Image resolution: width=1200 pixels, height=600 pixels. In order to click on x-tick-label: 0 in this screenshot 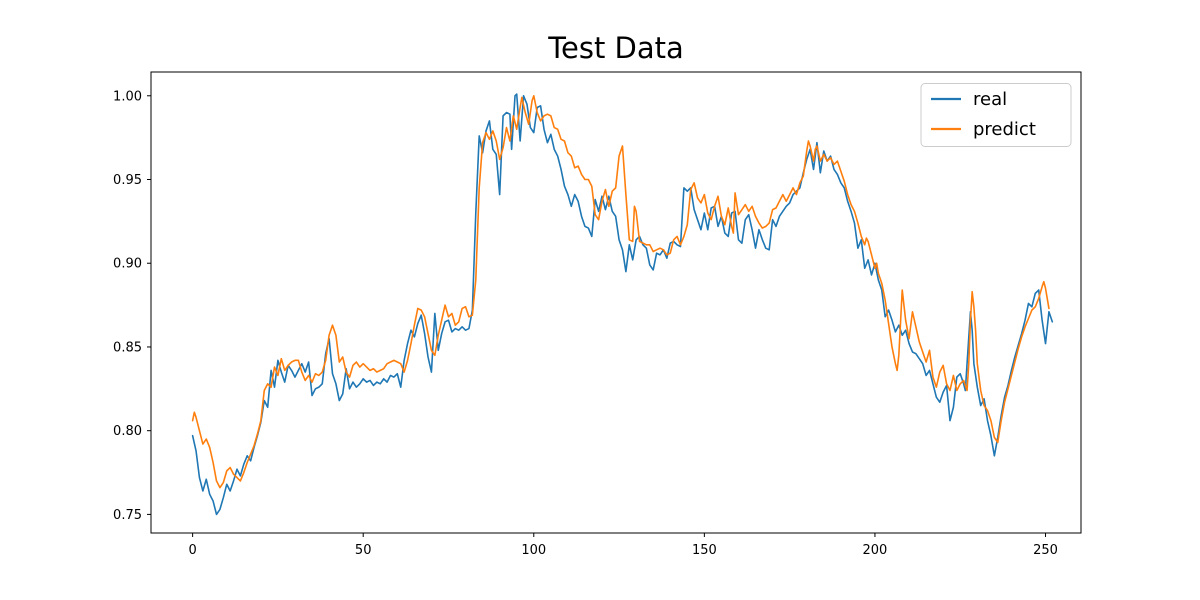, I will do `click(192, 550)`.